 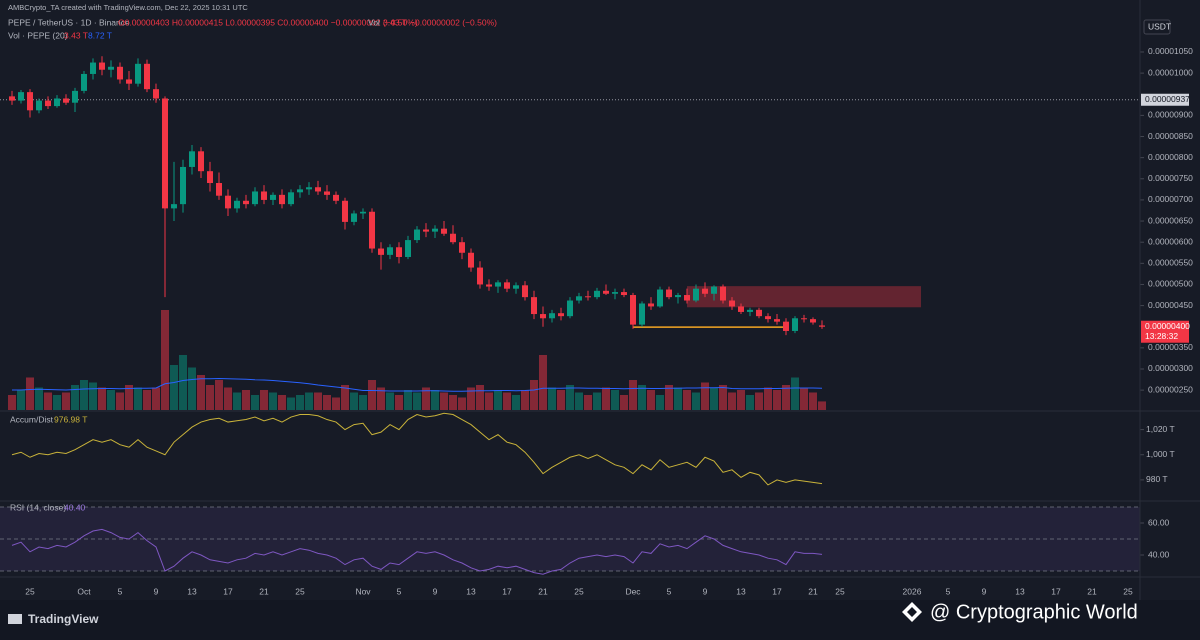 I want to click on last-price-label: 0.00000937, so click(x=1167, y=99).